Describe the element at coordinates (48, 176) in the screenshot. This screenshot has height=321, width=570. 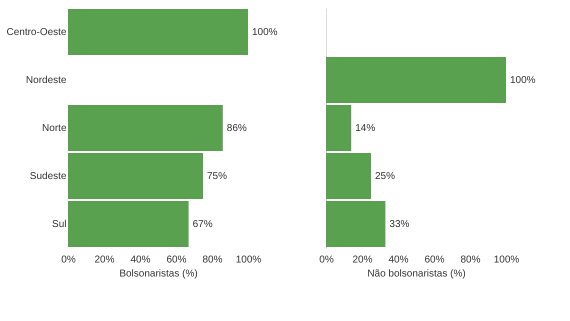
I see `y-tick-label: Sudeste` at that location.